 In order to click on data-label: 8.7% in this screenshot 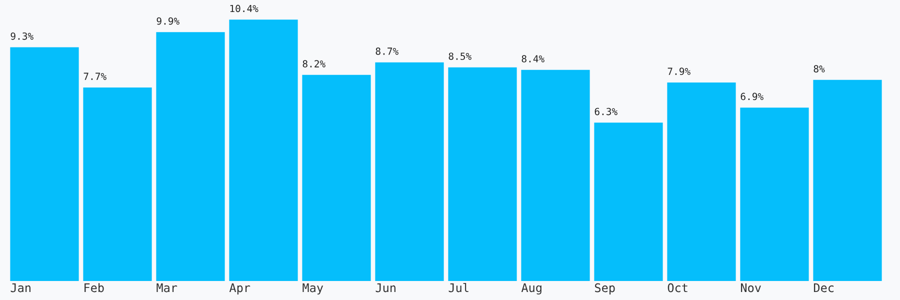, I will do `click(387, 51)`.